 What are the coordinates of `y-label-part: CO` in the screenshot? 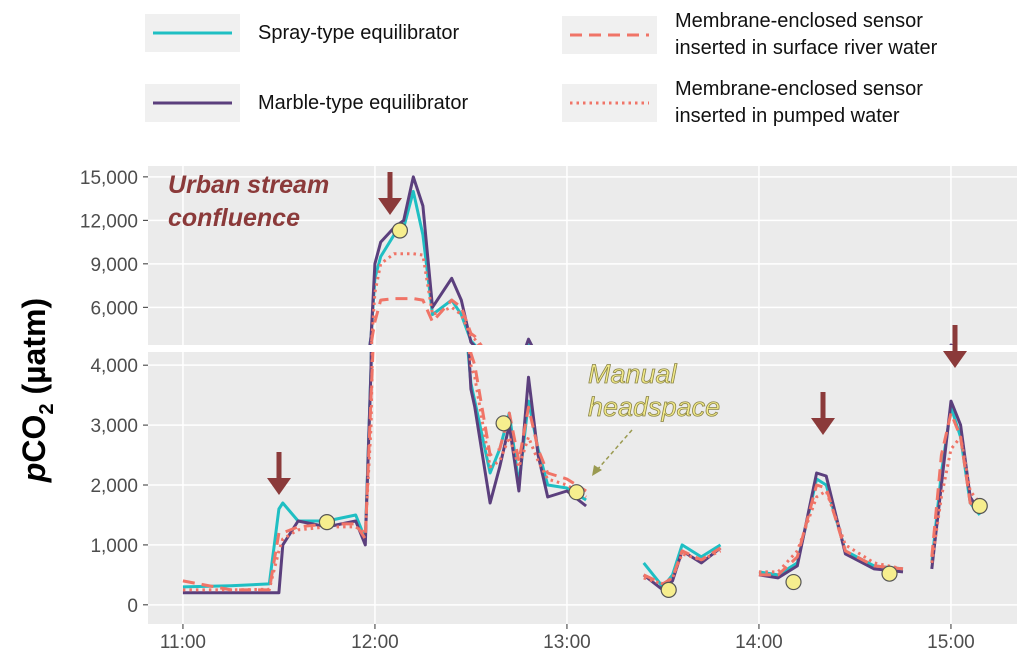 It's located at (34, 439).